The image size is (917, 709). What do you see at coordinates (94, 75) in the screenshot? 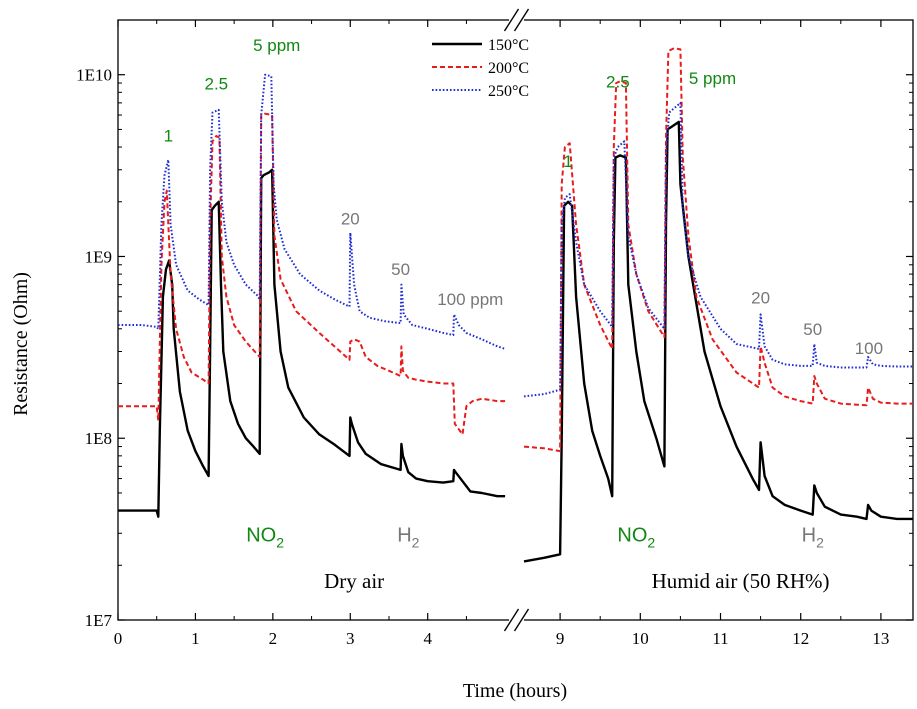
I see `y-tick-label: 1E10` at bounding box center [94, 75].